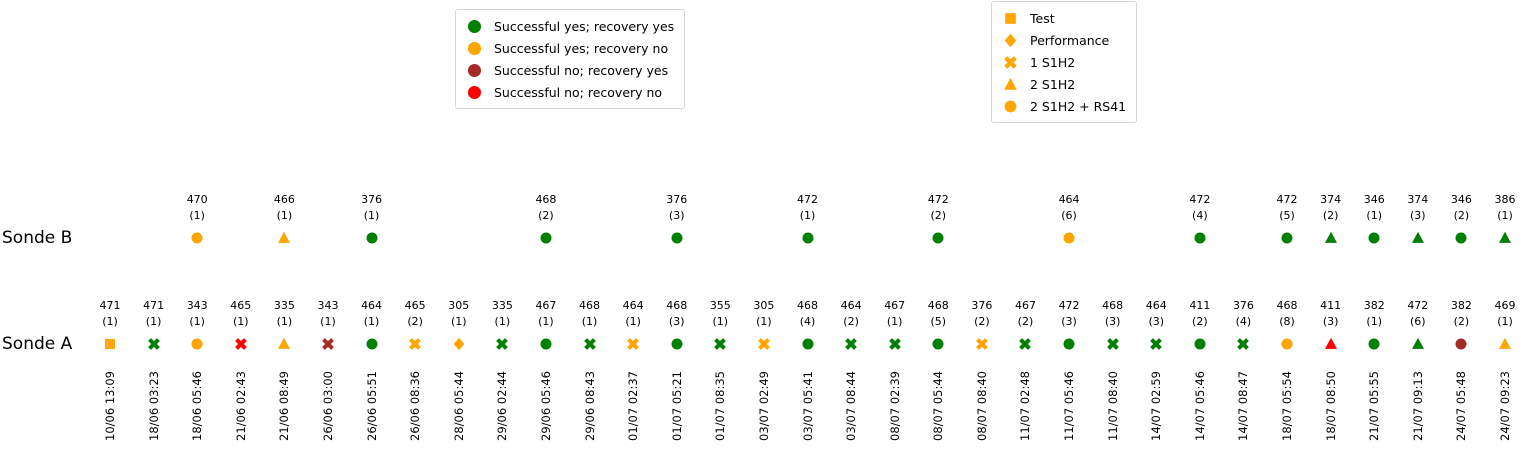 The image size is (1521, 459). I want to click on marker-annotation-value: 469, so click(1505, 305).